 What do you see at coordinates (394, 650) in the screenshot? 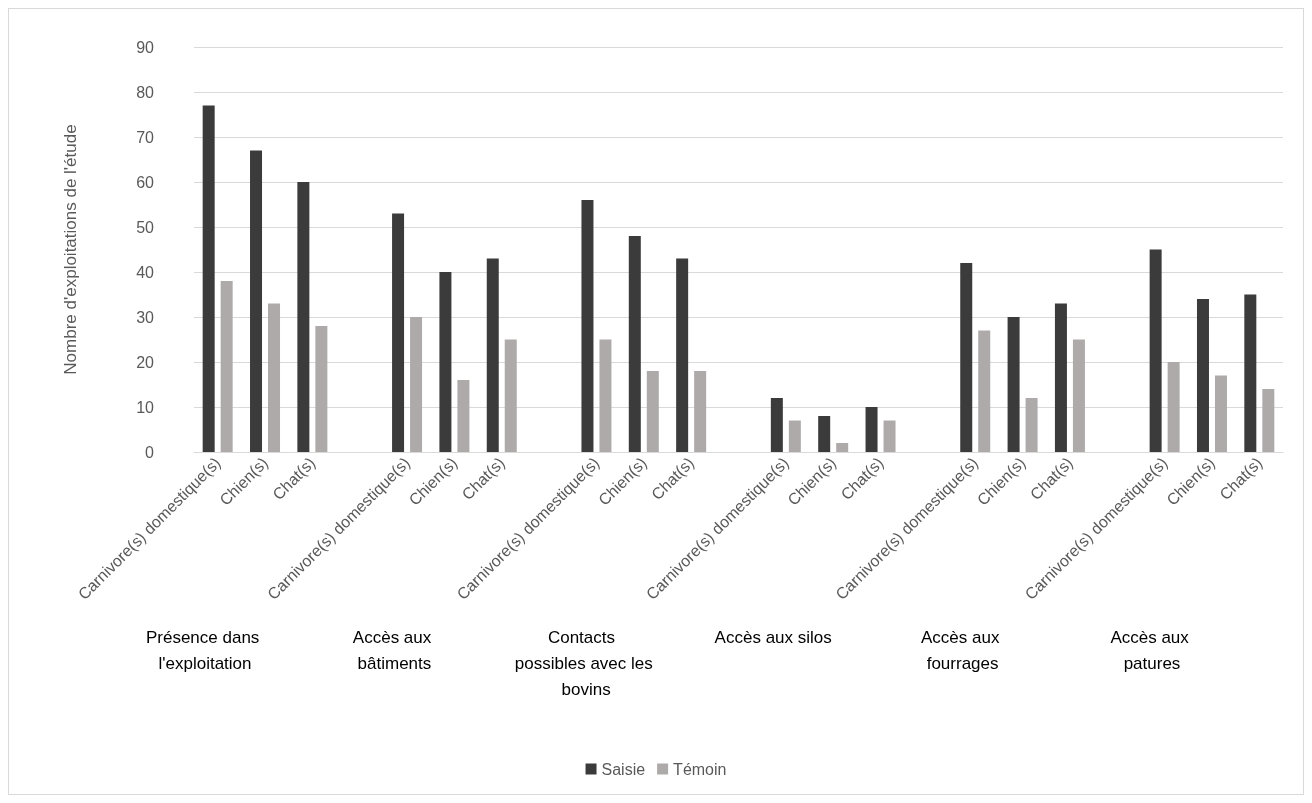
I see `text: Accès aux bâtiments` at bounding box center [394, 650].